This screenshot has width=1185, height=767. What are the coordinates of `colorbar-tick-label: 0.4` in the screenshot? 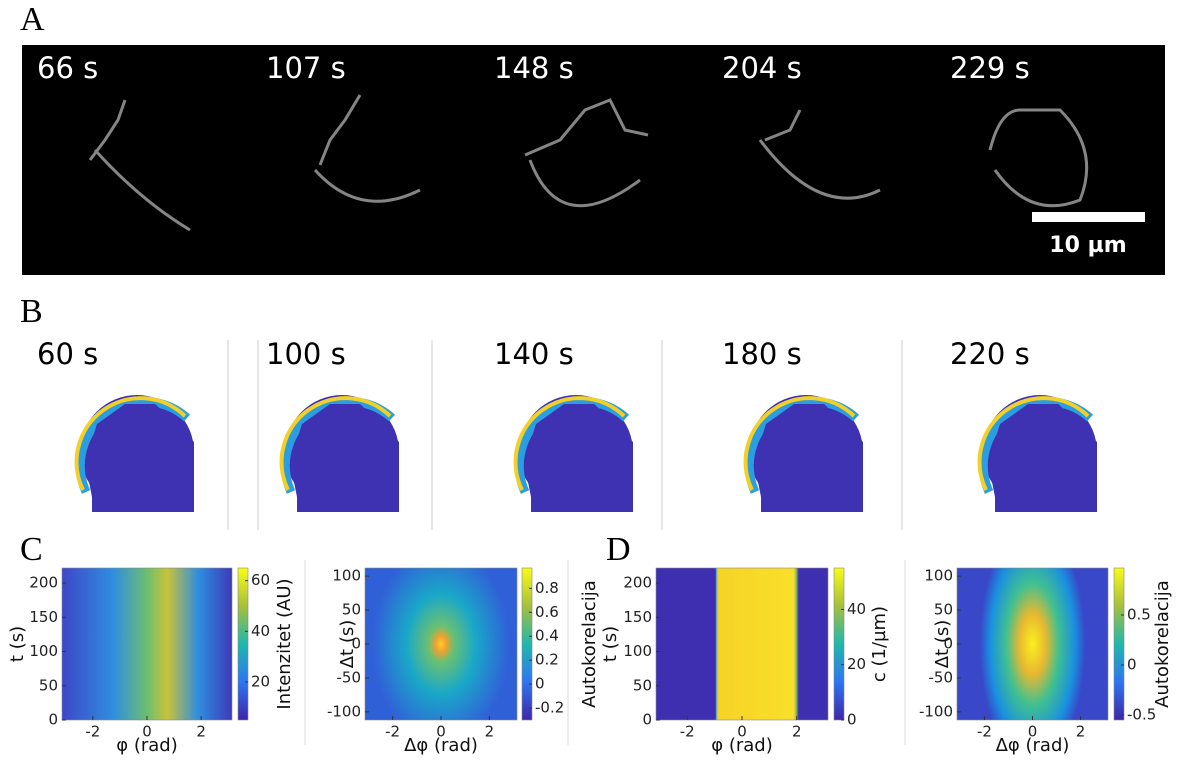 It's located at (547, 636).